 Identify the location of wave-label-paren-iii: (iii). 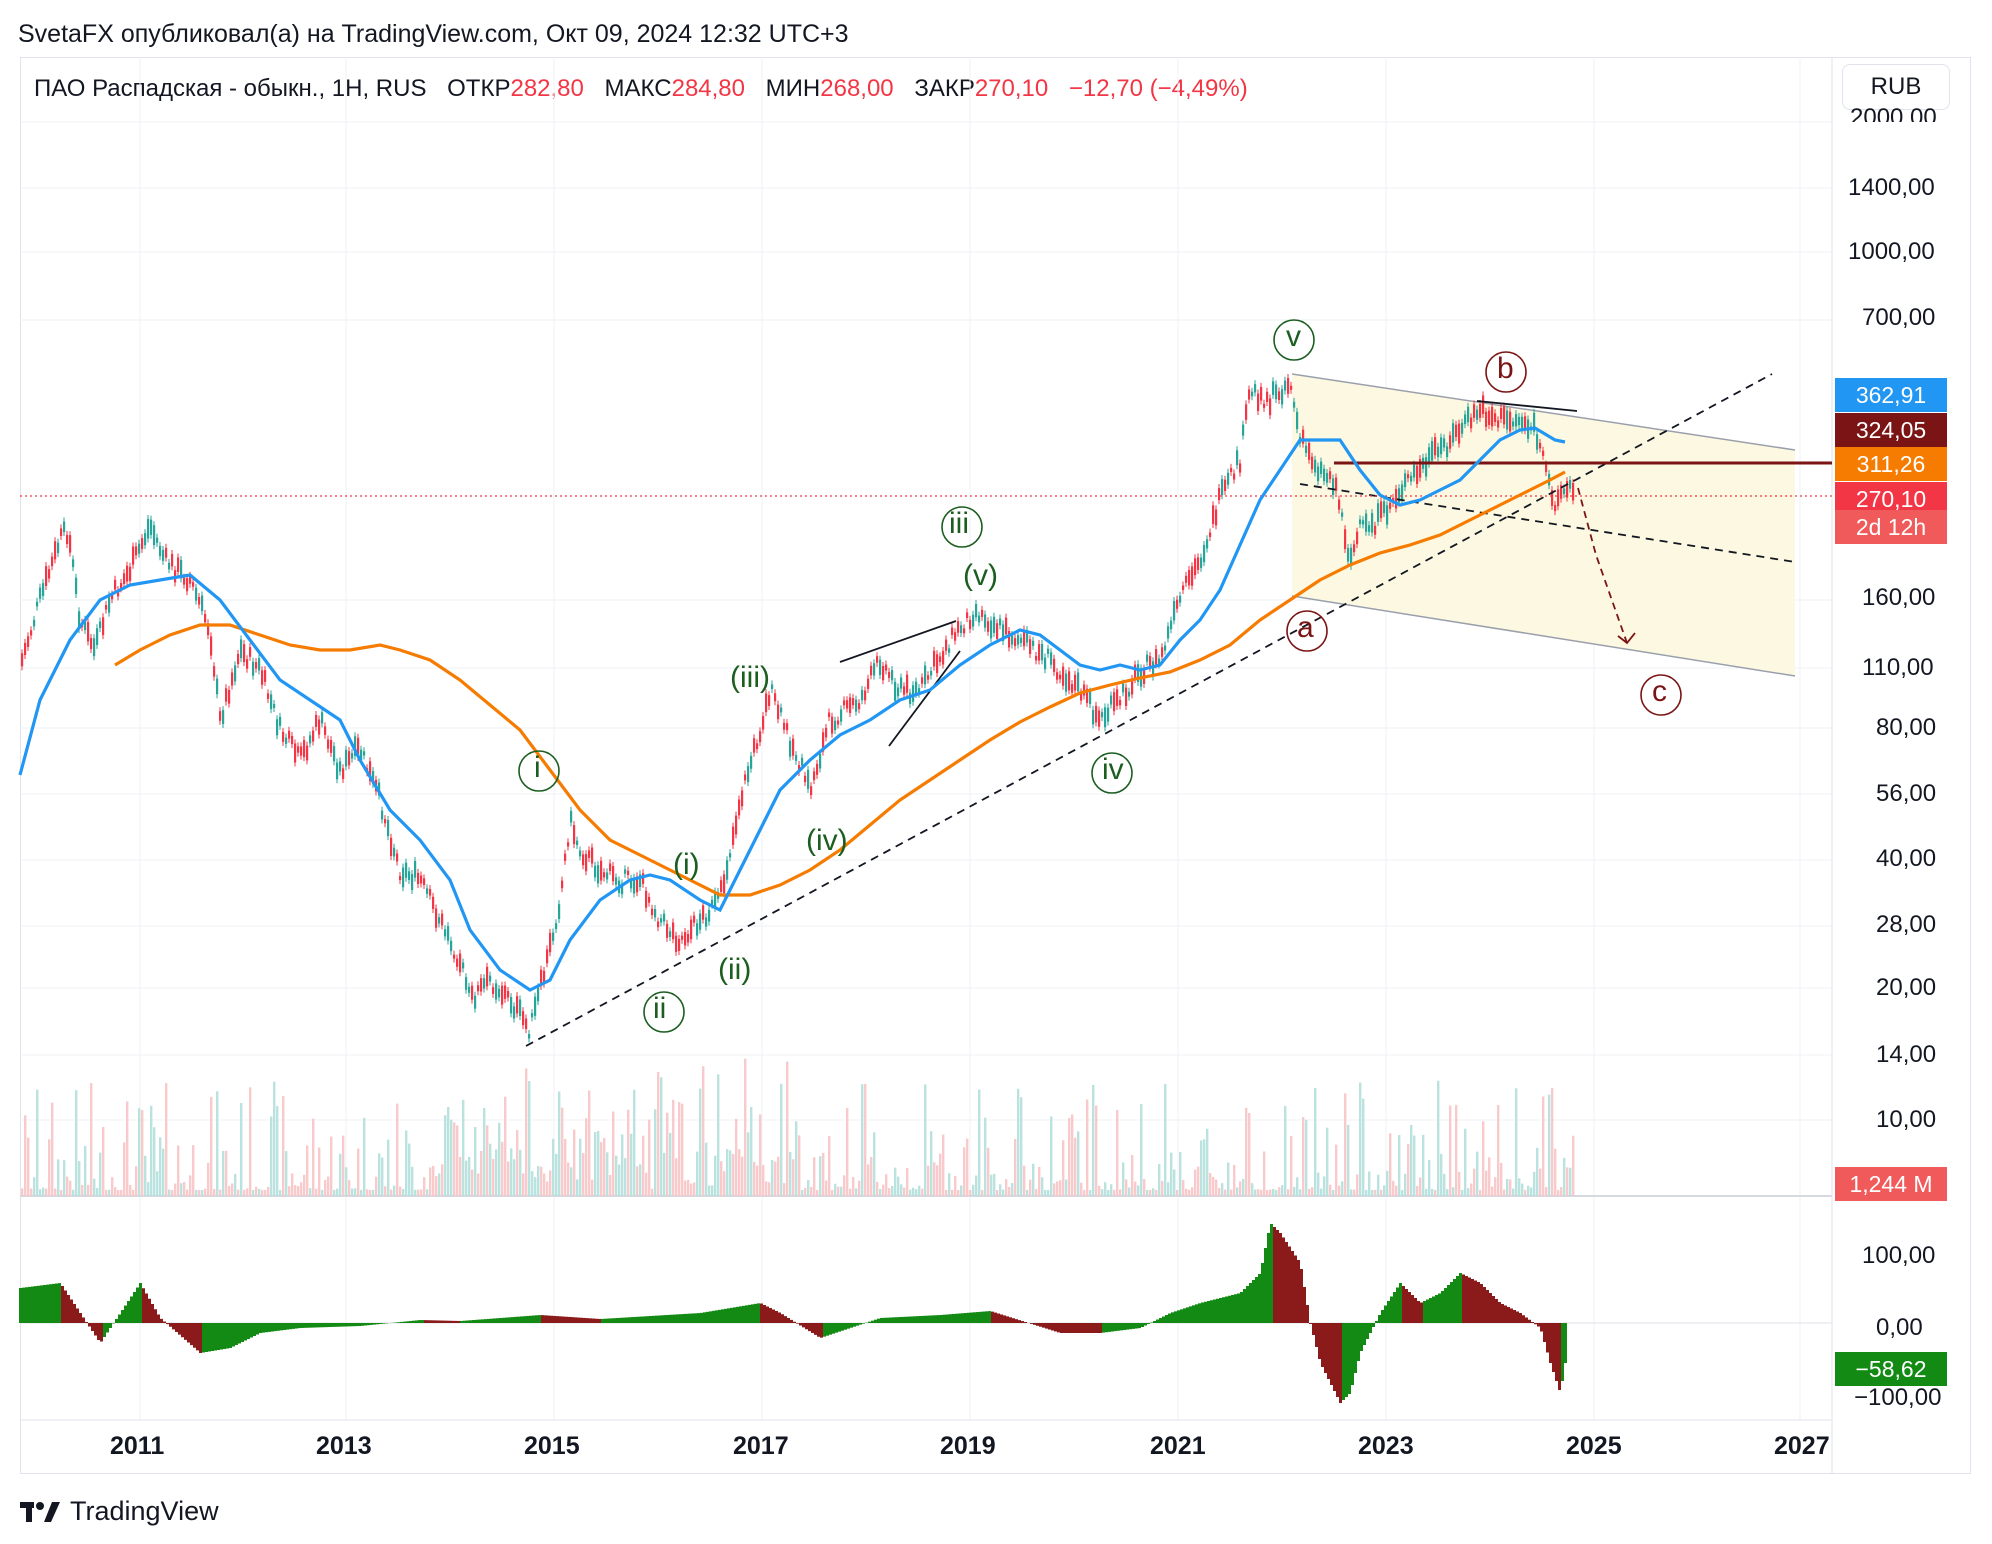
(750, 677).